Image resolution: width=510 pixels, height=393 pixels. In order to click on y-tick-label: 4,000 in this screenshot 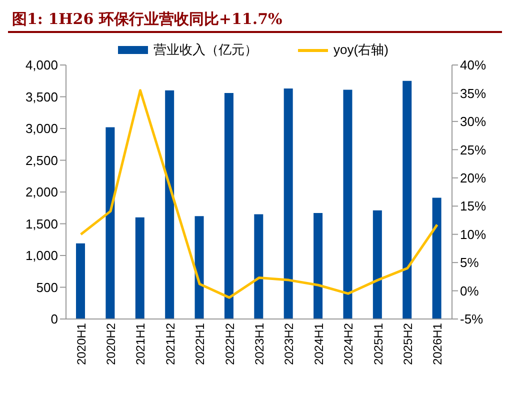, I will do `click(41, 65)`.